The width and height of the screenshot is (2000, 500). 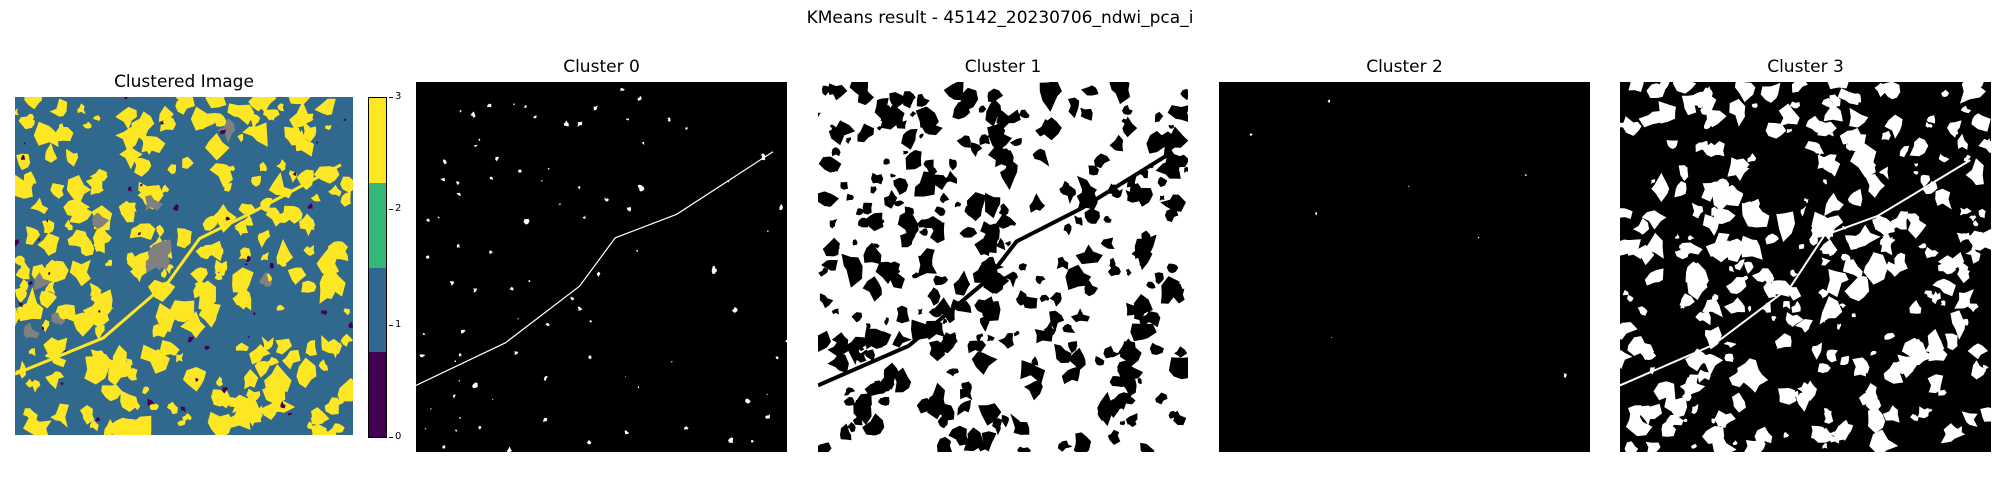 What do you see at coordinates (1408, 238) in the screenshot?
I see `cluster-2-mask-map` at bounding box center [1408, 238].